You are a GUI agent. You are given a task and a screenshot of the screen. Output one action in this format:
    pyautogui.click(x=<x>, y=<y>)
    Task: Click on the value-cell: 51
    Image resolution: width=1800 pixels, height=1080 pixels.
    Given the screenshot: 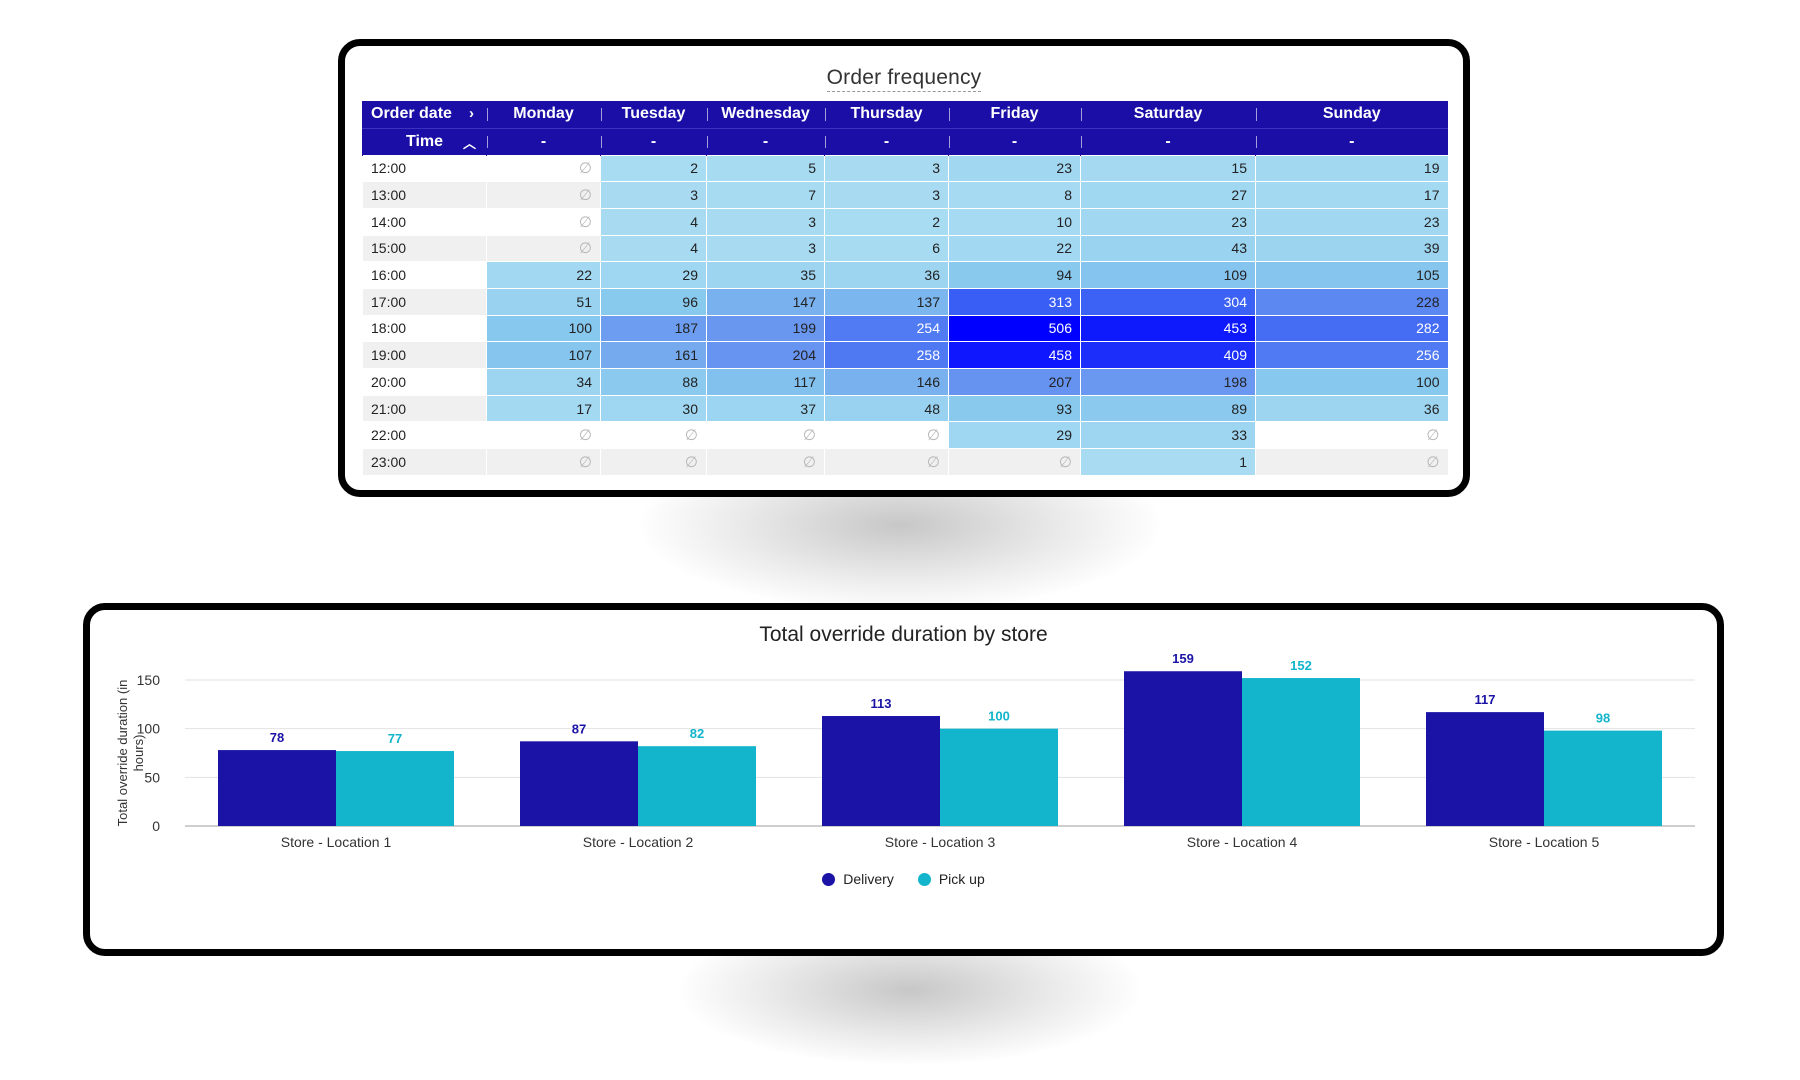 What is the action you would take?
    pyautogui.click(x=543, y=301)
    